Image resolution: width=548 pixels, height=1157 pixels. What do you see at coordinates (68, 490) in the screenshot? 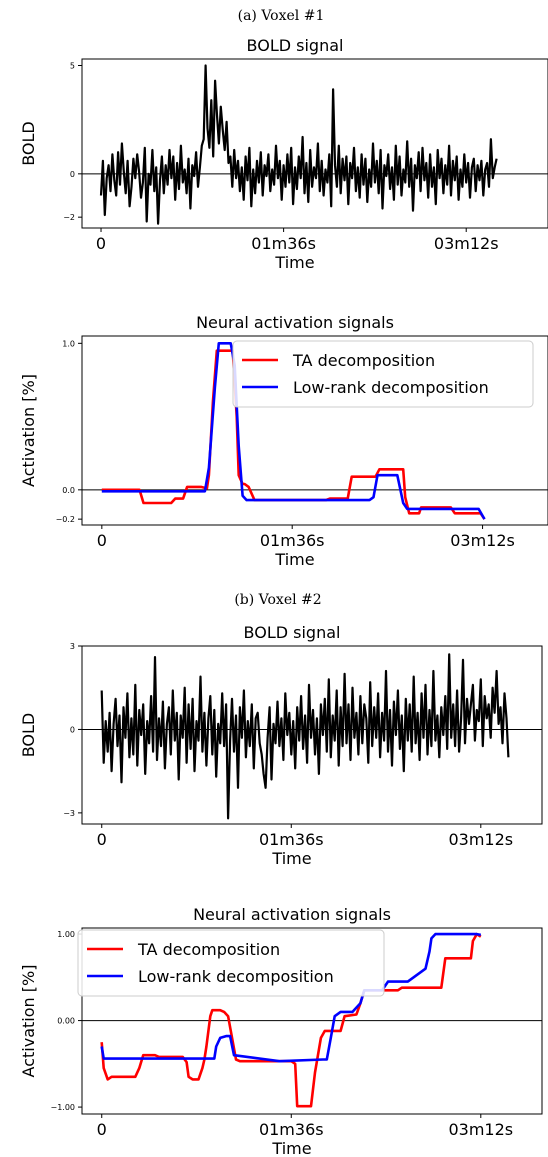
I see `y-tick-label: 0.0` at bounding box center [68, 490].